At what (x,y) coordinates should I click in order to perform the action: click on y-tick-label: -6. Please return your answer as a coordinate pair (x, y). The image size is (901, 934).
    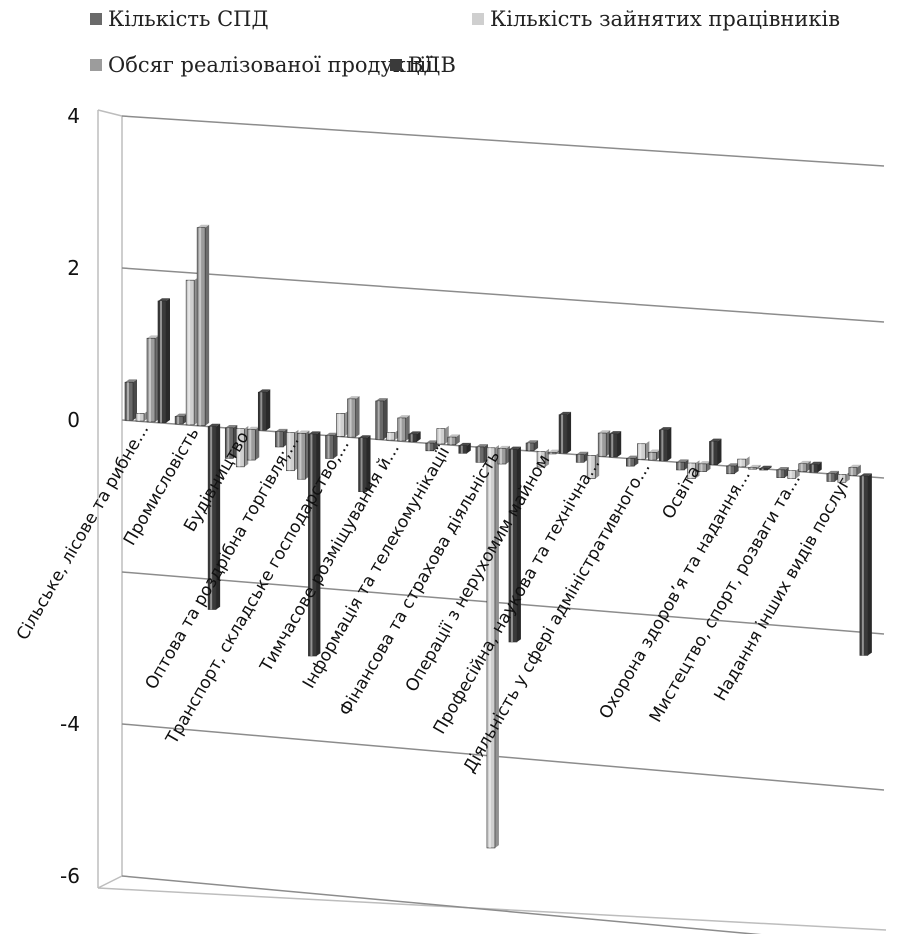
    Looking at the image, I should click on (70, 876).